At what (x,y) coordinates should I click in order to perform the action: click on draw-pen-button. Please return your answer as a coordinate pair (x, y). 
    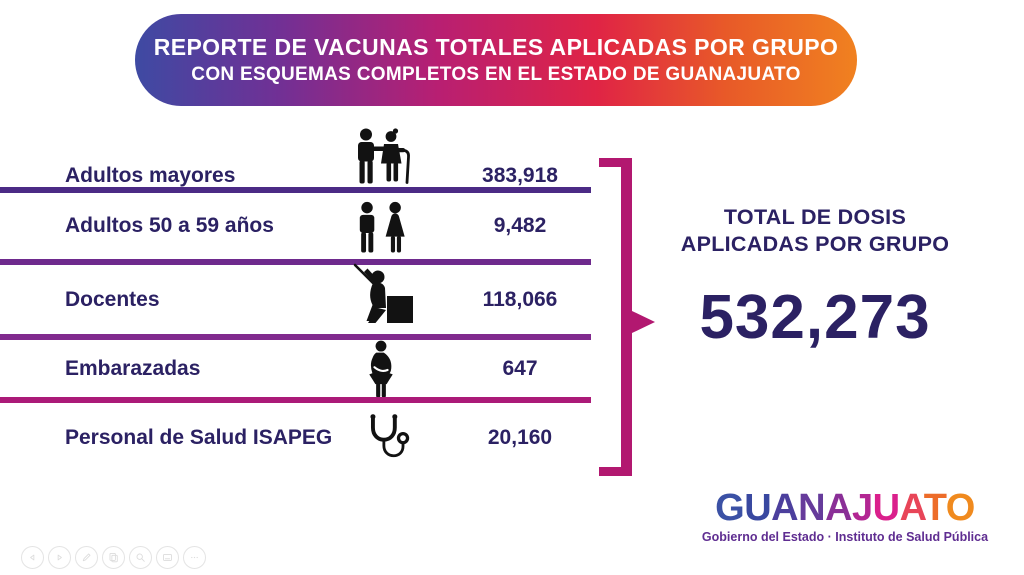
    Looking at the image, I should click on (86, 557).